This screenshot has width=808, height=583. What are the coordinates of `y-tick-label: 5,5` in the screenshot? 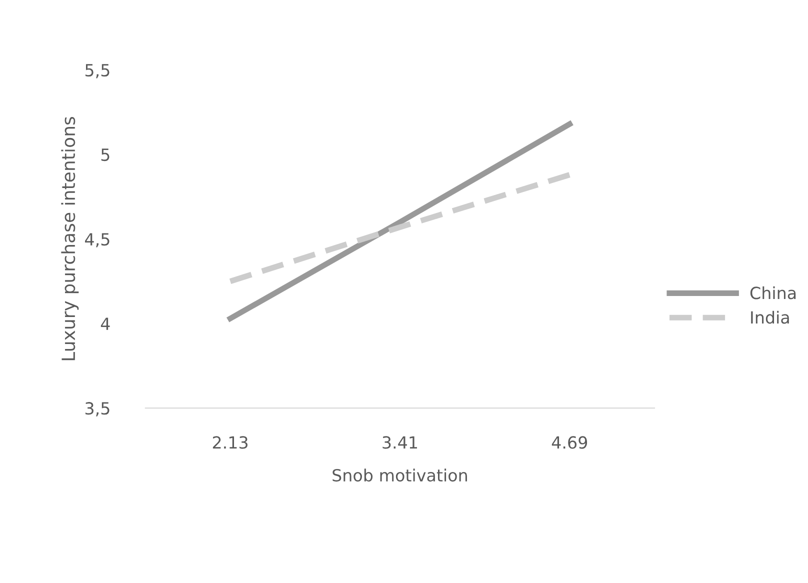 It's located at (98, 71).